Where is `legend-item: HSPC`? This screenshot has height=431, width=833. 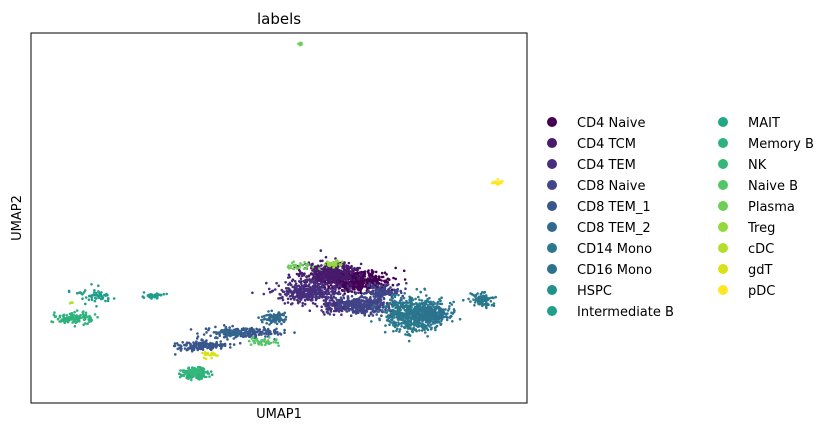
legend-item: HSPC is located at coordinates (579, 291).